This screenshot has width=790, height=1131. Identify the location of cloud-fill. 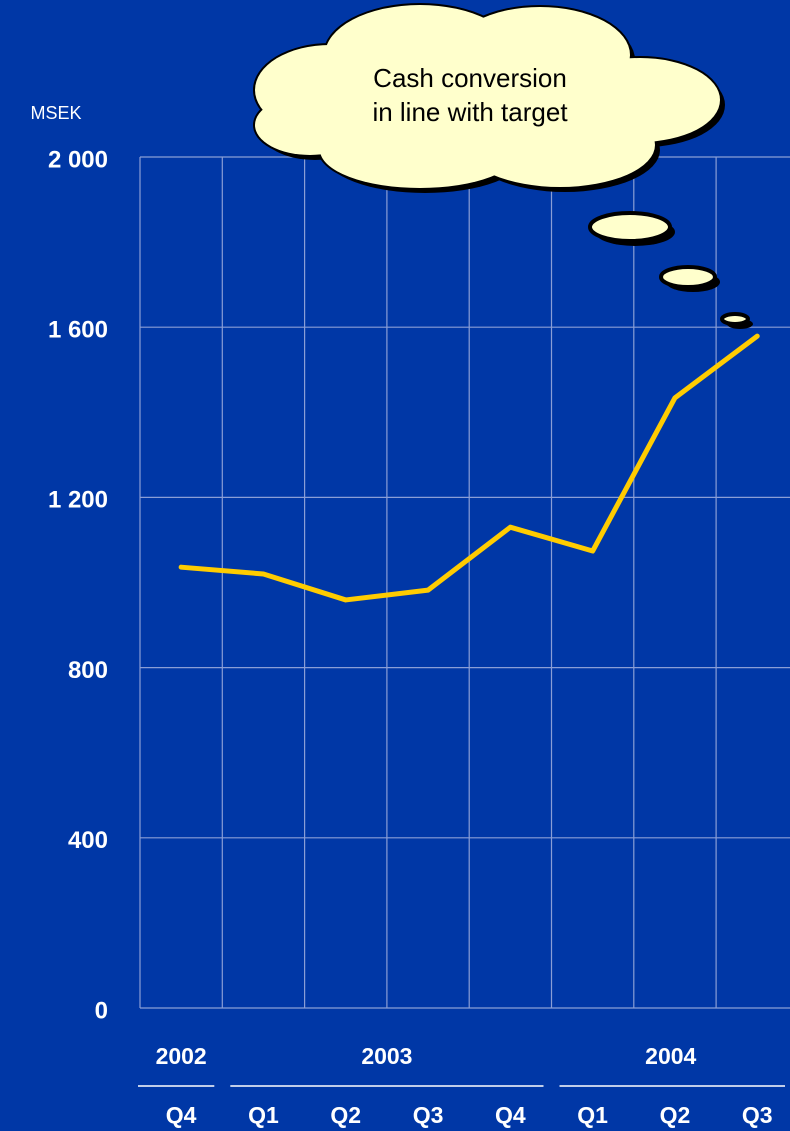
(487, 96).